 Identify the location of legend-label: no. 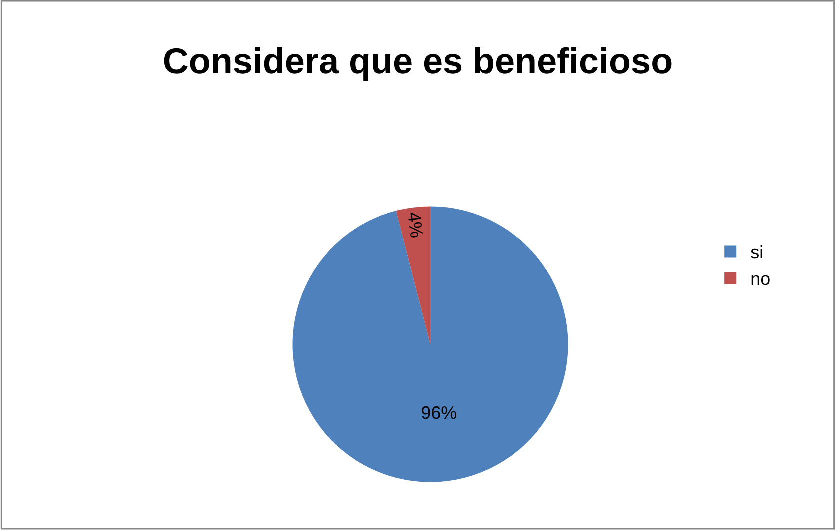
(760, 279).